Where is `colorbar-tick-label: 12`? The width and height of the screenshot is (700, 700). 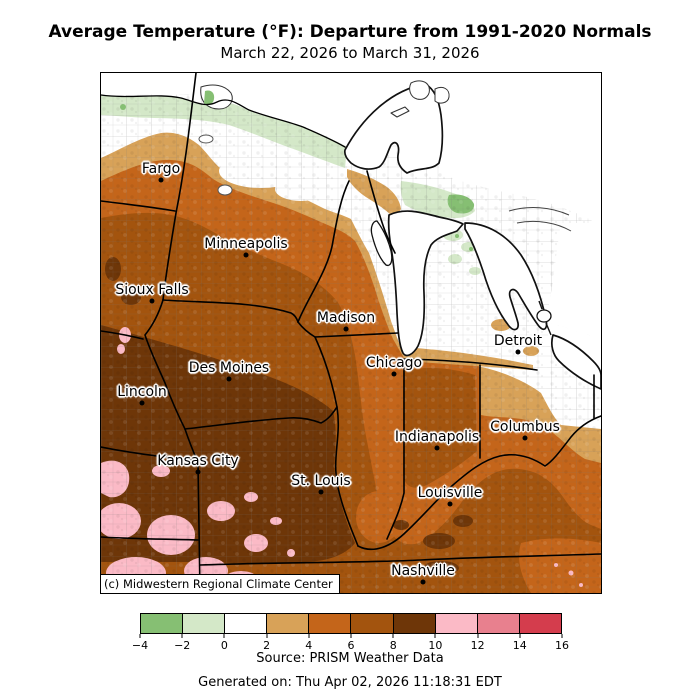 colorbar-tick-label: 12 is located at coordinates (477, 645).